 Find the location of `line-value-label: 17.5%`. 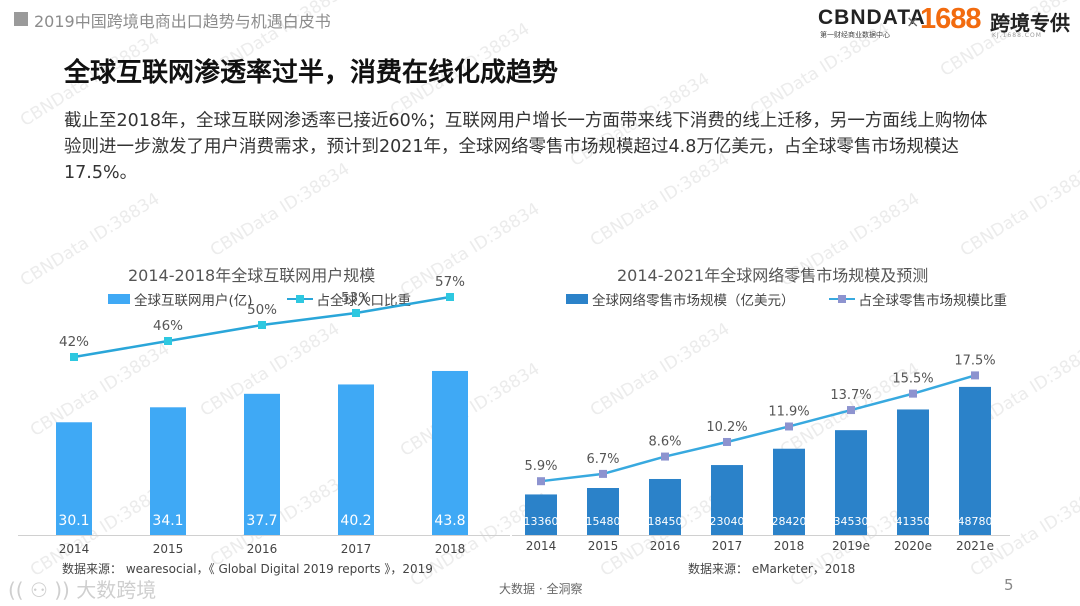

line-value-label: 17.5% is located at coordinates (974, 360).